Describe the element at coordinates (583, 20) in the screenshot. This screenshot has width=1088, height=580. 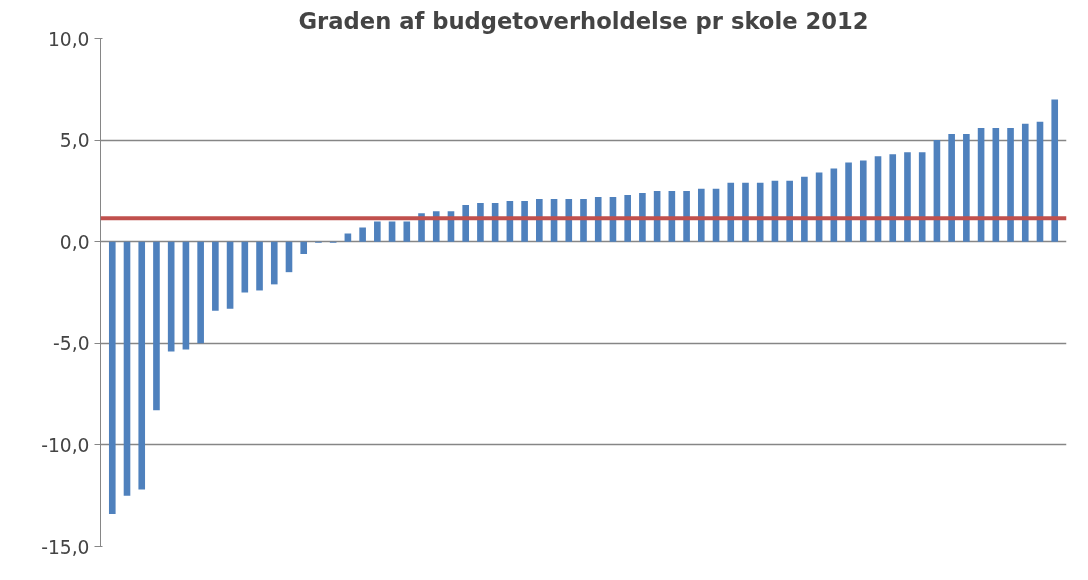
I see `chart-title: Graden af budgetoverholdelse pr skole 2012` at that location.